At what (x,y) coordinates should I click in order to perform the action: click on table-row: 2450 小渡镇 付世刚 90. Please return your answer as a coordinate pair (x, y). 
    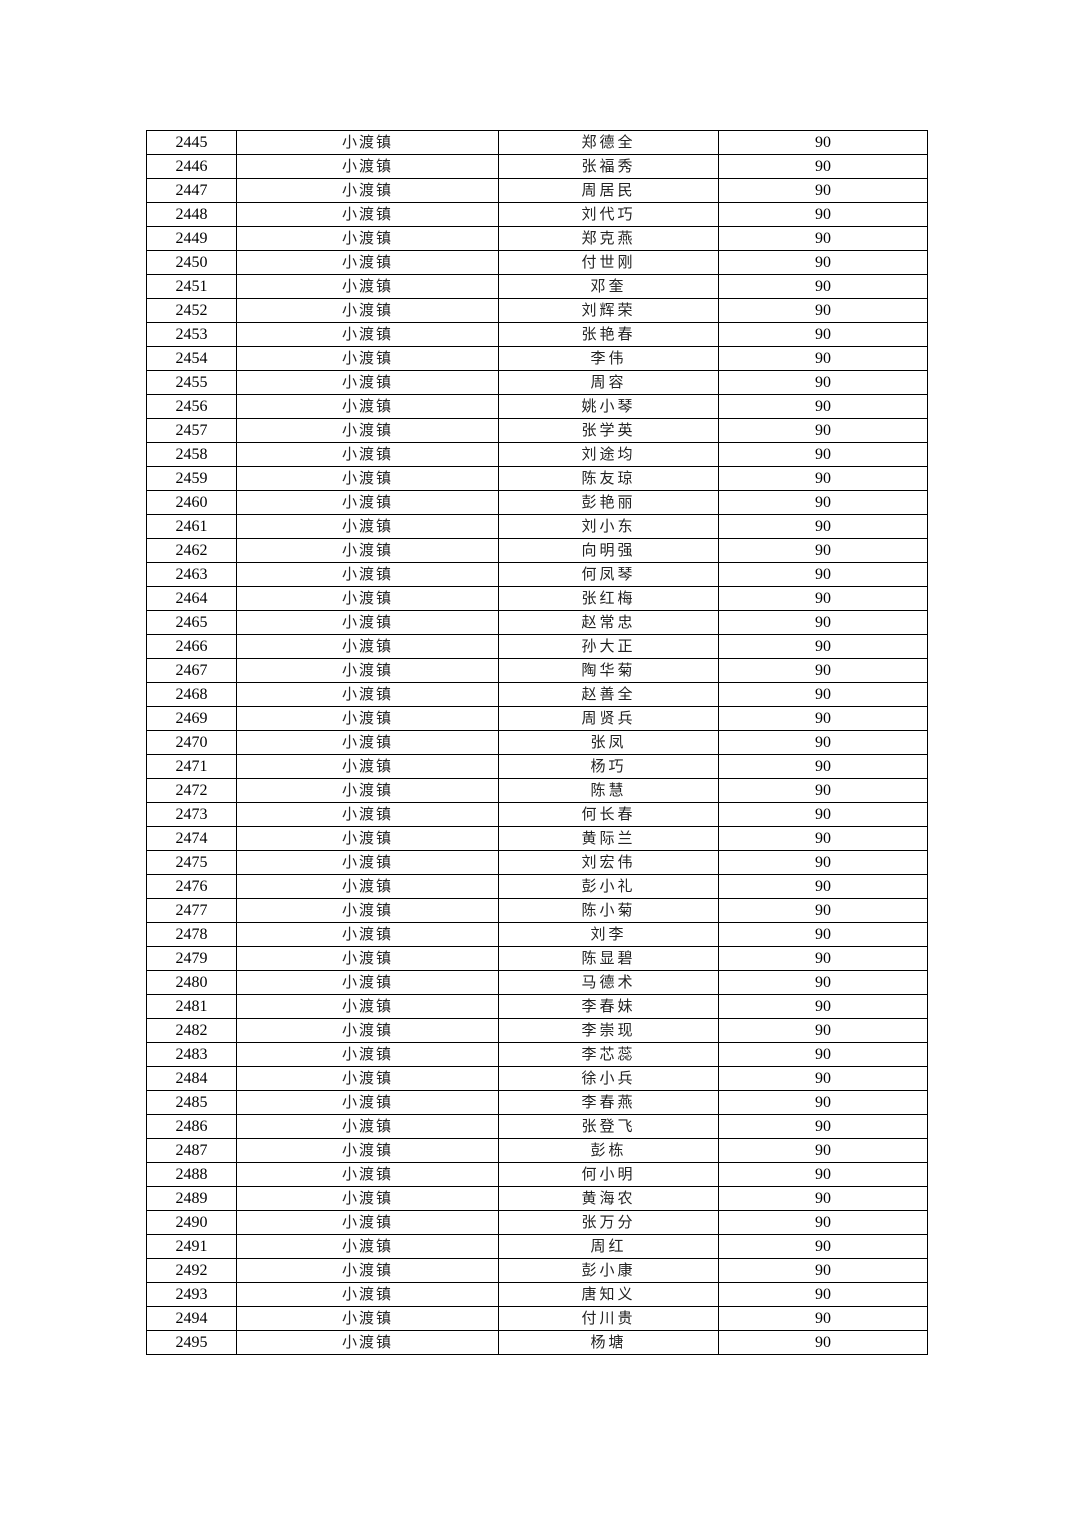
    Looking at the image, I should click on (537, 262).